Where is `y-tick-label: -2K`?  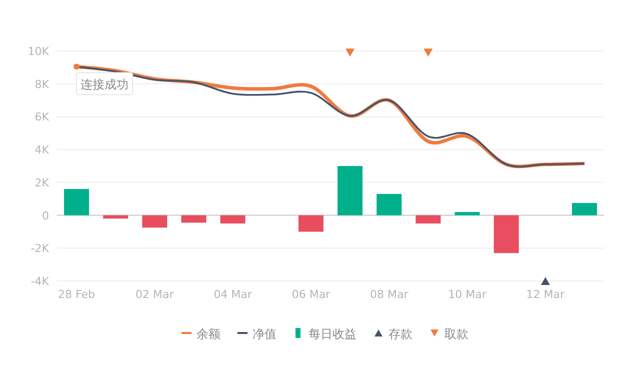
y-tick-label: -2K is located at coordinates (40, 249).